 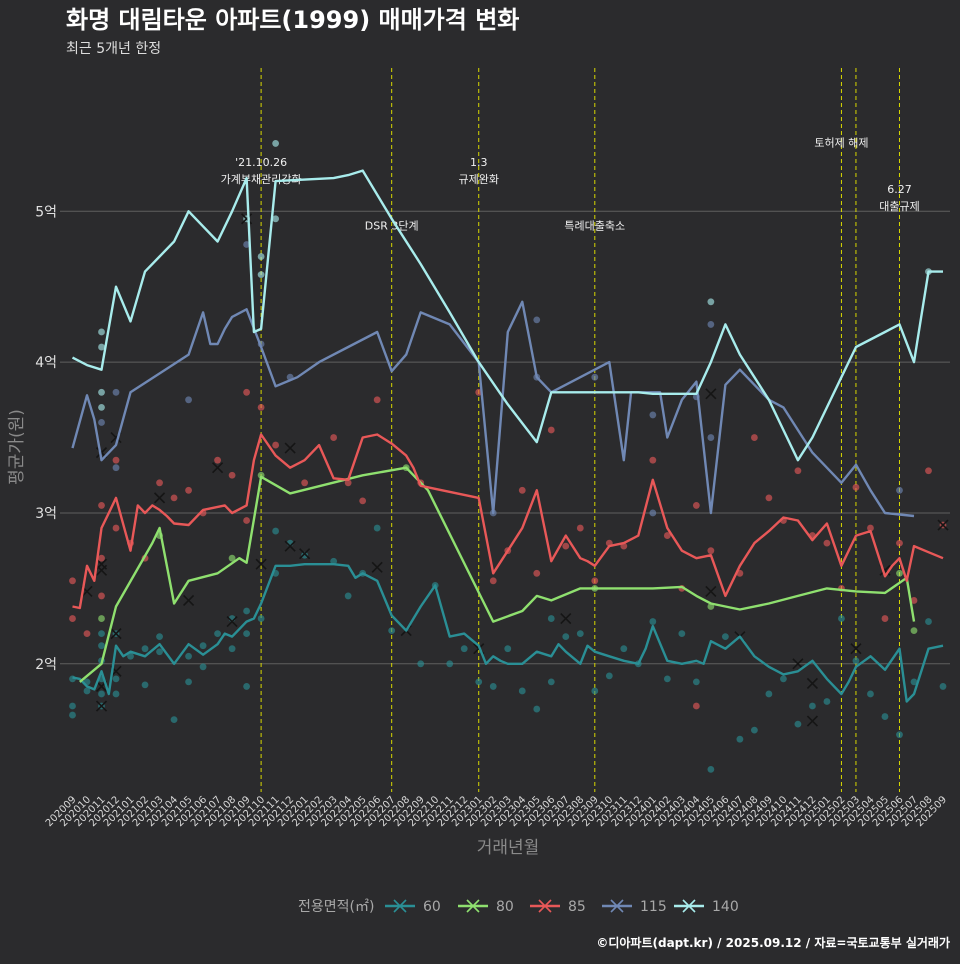 I want to click on chart-title: 화명 대림타운 아파트(1999) 매매가격 변화, so click(x=292, y=20).